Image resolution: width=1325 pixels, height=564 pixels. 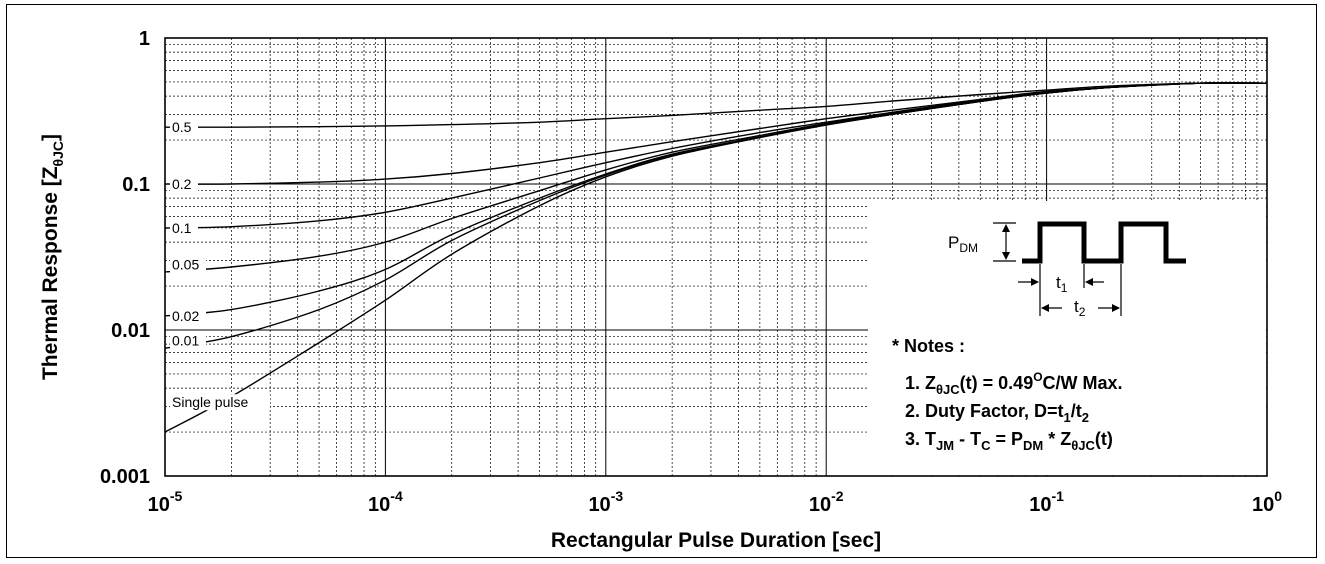 What do you see at coordinates (1006, 228) in the screenshot?
I see `pdm-arrow-head-up` at bounding box center [1006, 228].